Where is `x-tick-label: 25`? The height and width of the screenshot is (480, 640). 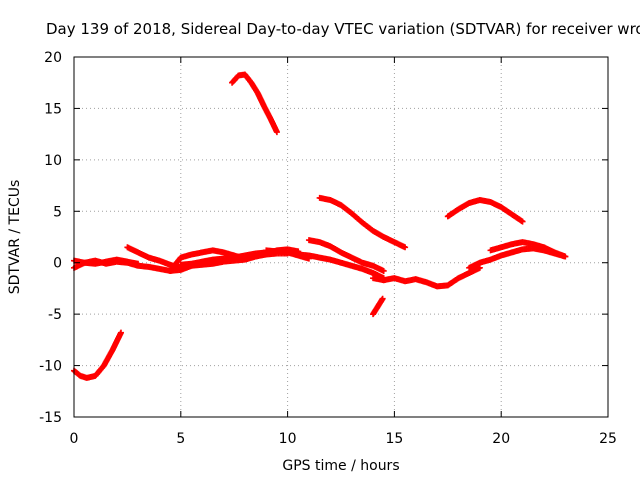
x-tick-label: 25 is located at coordinates (608, 439).